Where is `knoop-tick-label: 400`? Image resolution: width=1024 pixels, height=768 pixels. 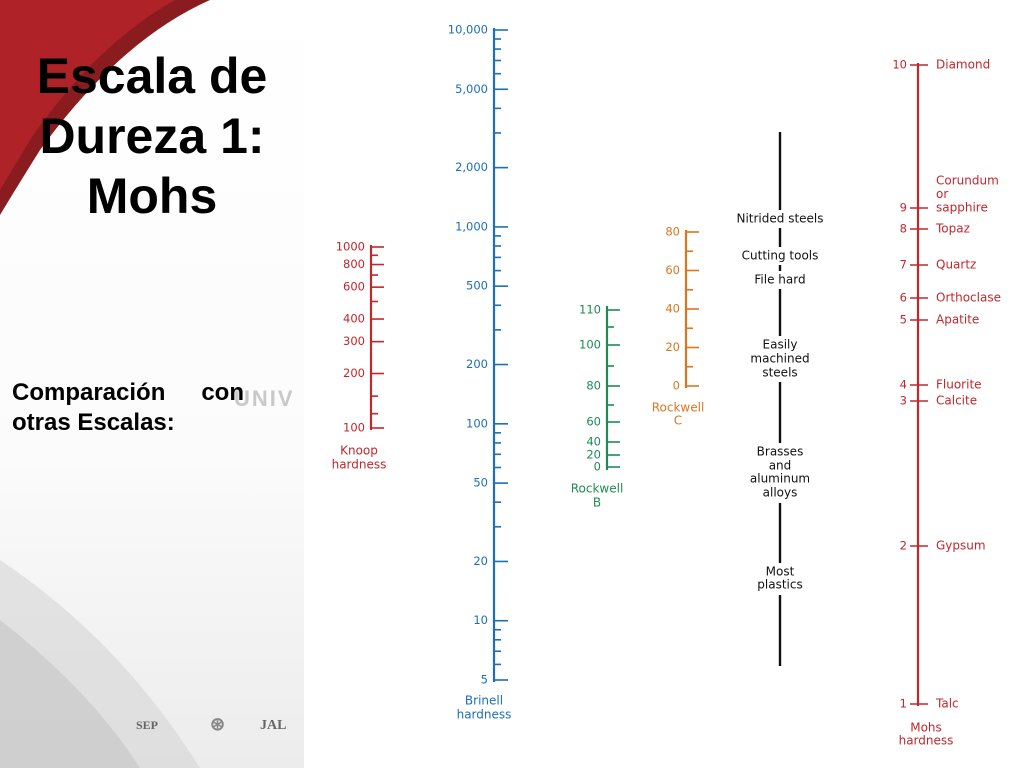
knoop-tick-label: 400 is located at coordinates (354, 319).